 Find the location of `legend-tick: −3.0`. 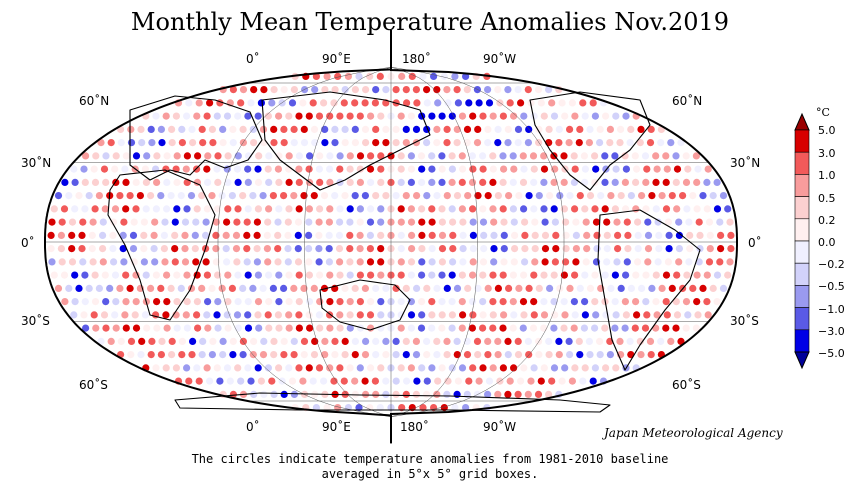

legend-tick: −3.0 is located at coordinates (831, 331).